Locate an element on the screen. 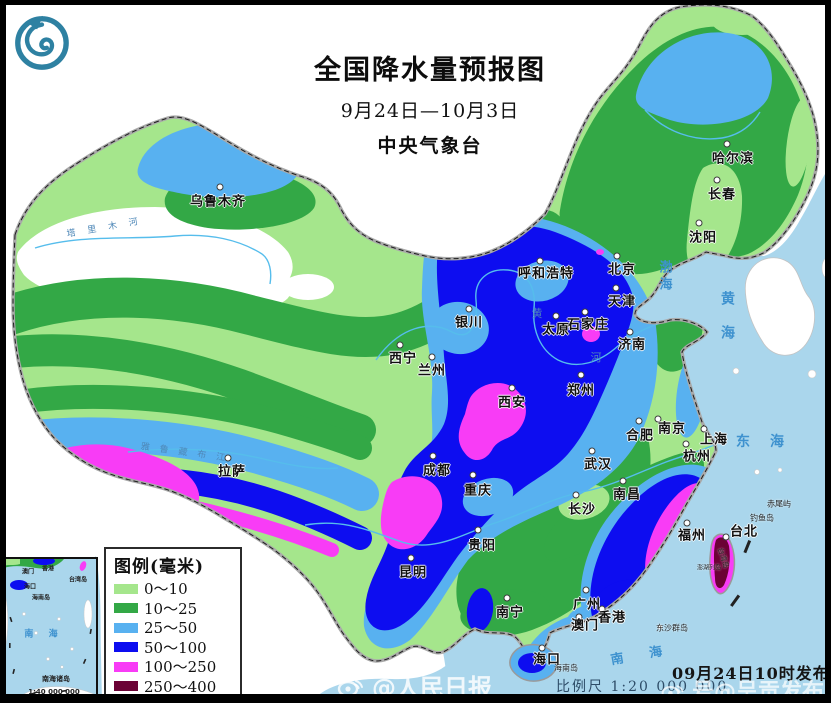  inset-label: 1:40 000 000 is located at coordinates (54, 692).